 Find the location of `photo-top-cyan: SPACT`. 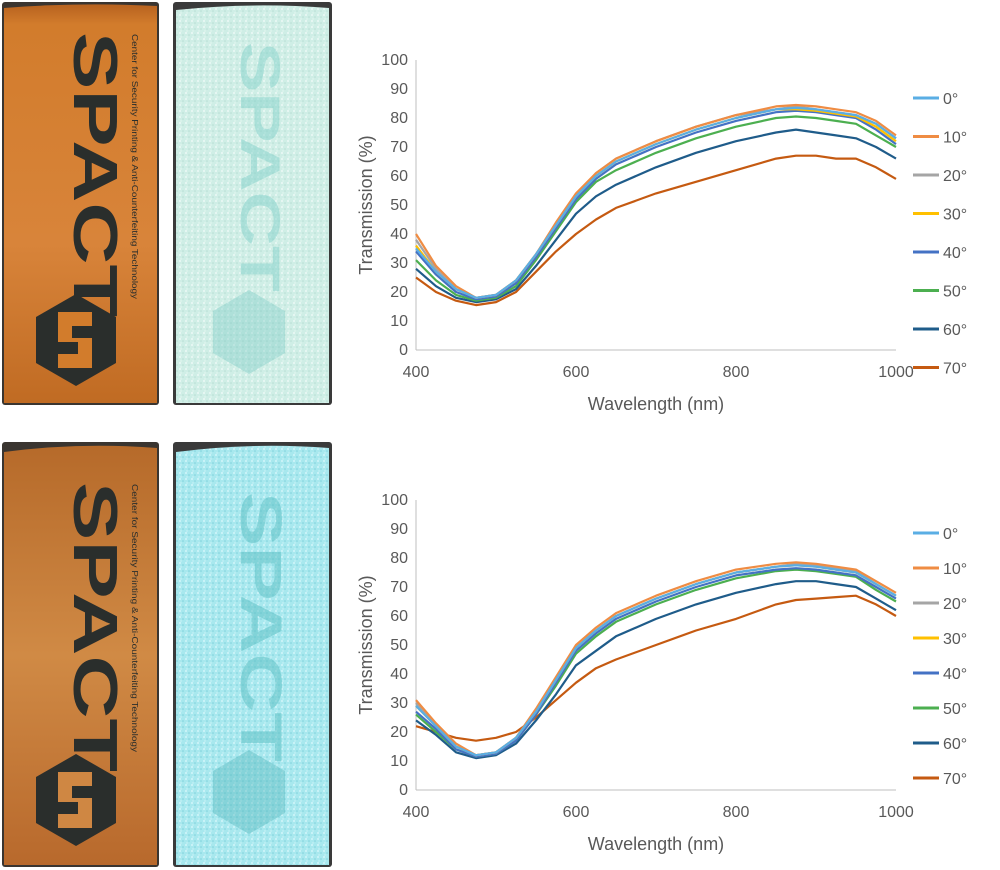

photo-top-cyan: SPACT is located at coordinates (252, 203).